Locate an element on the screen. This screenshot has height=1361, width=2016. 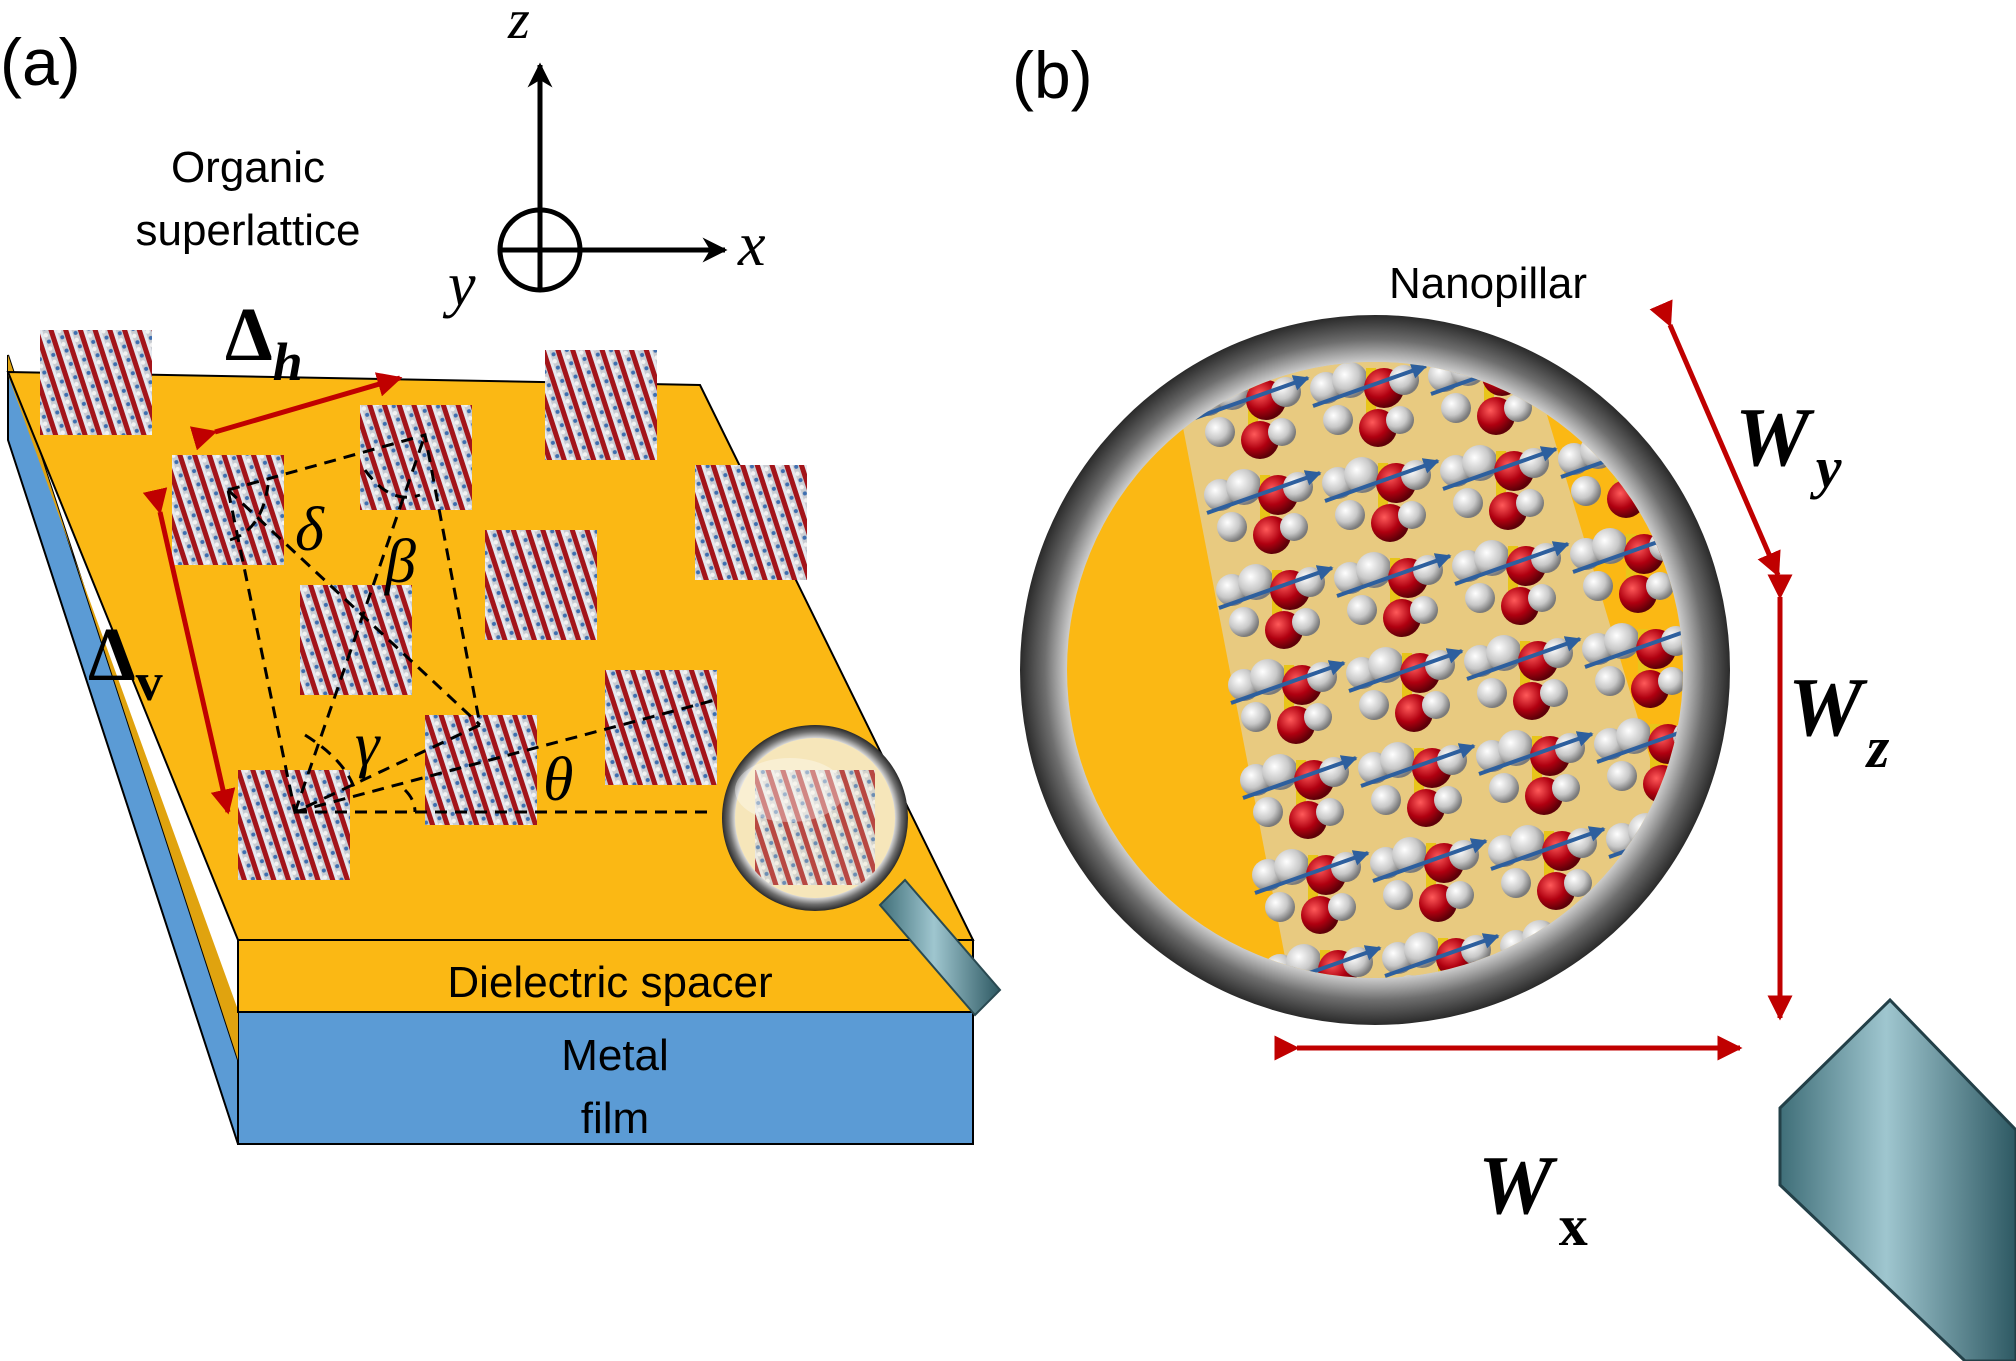
panel-a-label: (a) is located at coordinates (40, 62).